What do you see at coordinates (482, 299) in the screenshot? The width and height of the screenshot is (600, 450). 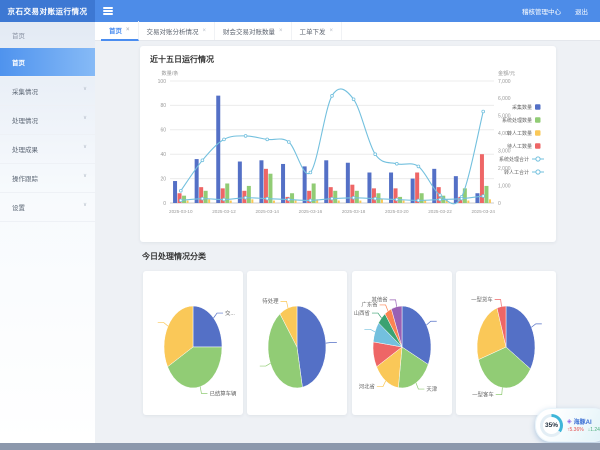 I see `svg-text: 一型货车` at bounding box center [482, 299].